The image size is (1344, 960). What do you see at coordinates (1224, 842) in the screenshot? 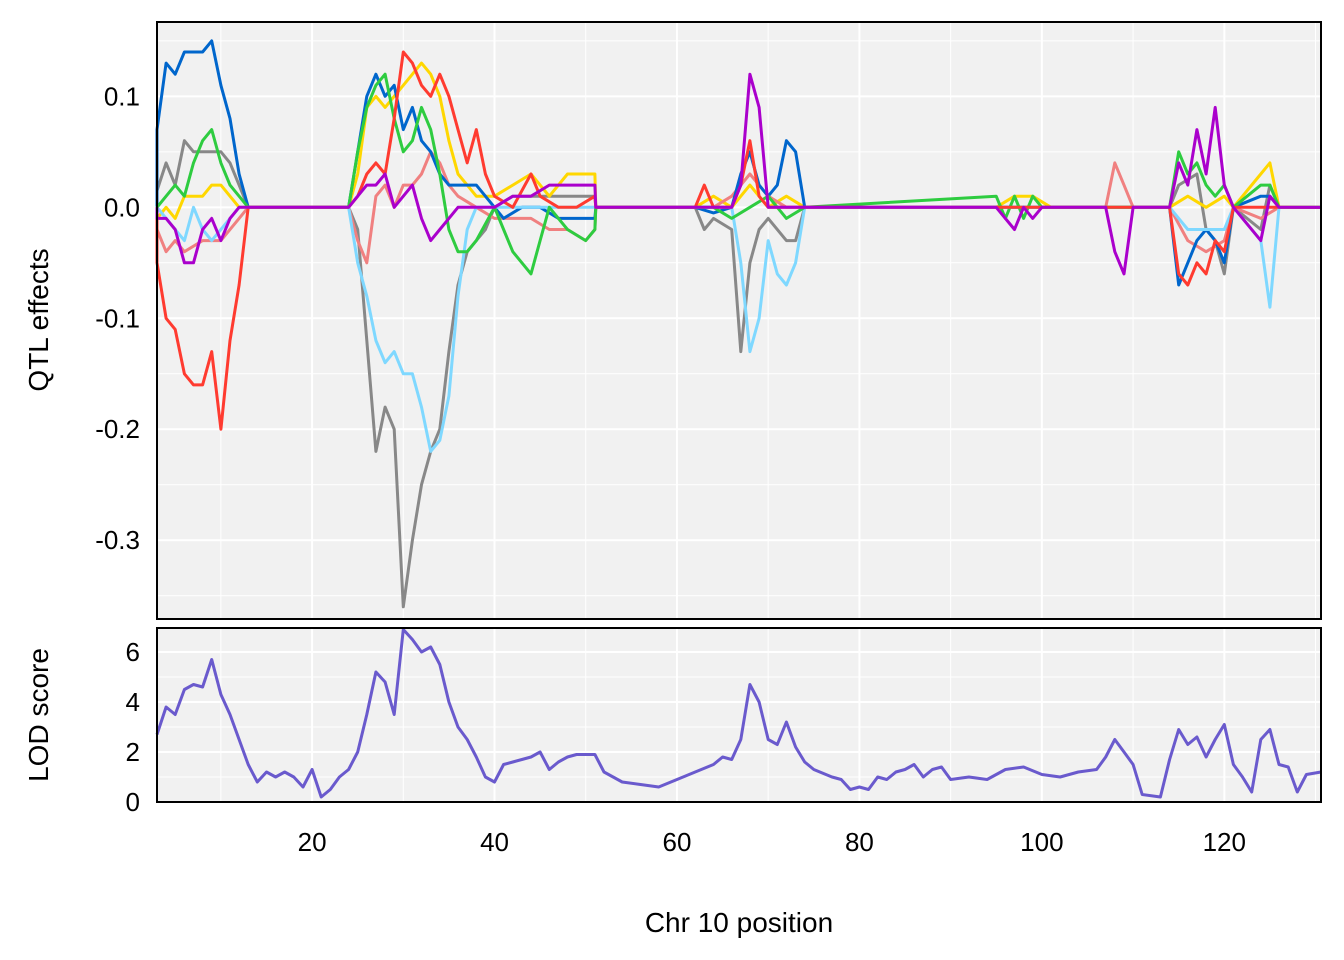
I see `x-tick-label: 120` at bounding box center [1224, 842].